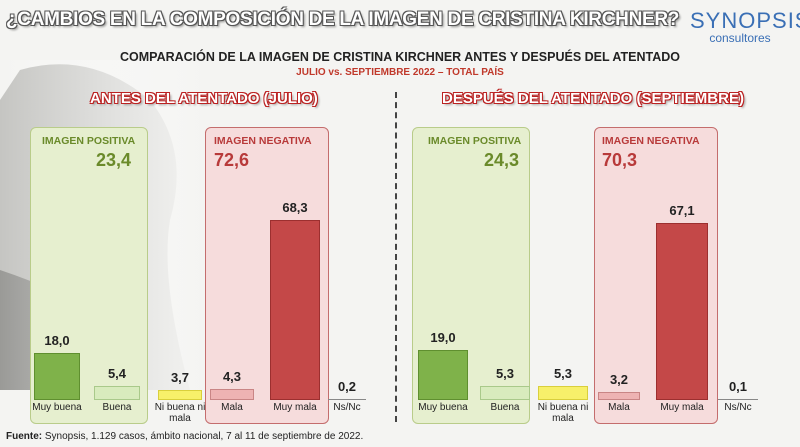 The image size is (800, 447). What do you see at coordinates (682, 211) in the screenshot?
I see `value-label-muy-mala-after: 67,1` at bounding box center [682, 211].